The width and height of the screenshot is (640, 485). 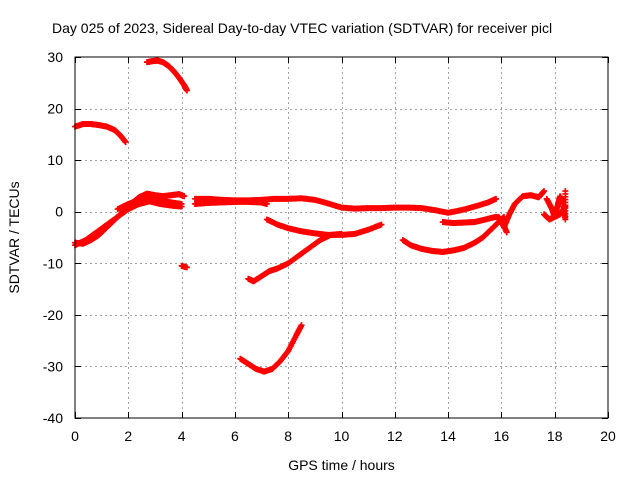 What do you see at coordinates (448, 436) in the screenshot?
I see `x-tick-label: 14` at bounding box center [448, 436].